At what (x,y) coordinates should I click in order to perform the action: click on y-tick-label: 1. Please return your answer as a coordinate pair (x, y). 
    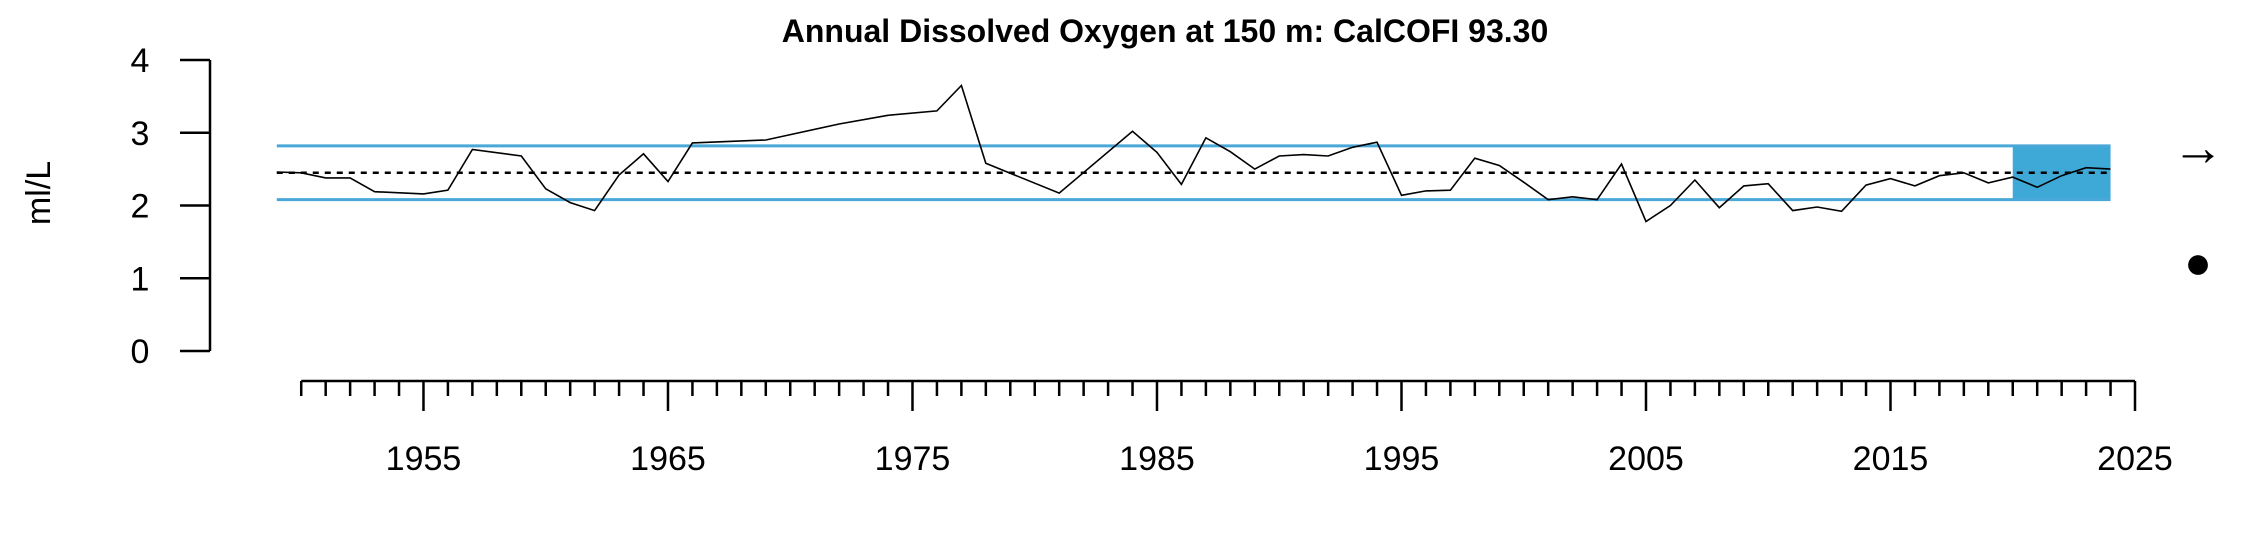
    Looking at the image, I should click on (140, 279).